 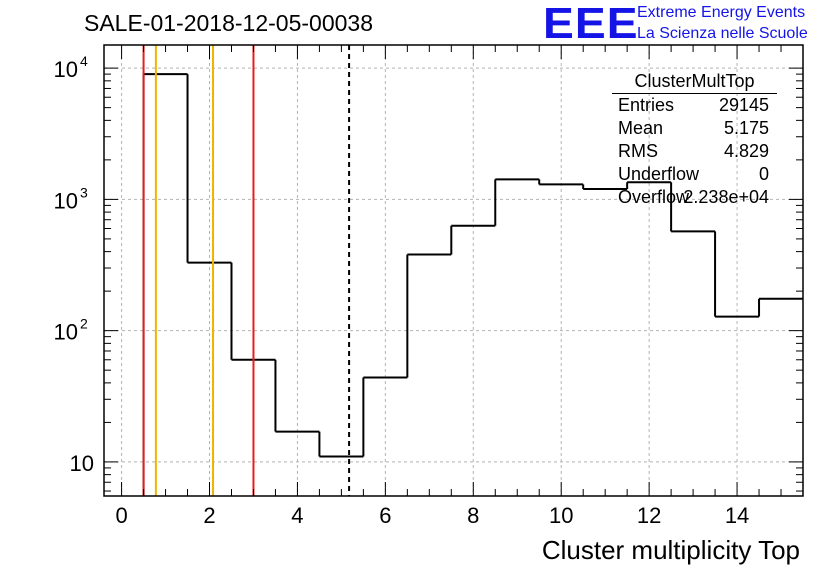 I want to click on stats-label: Mean, so click(x=641, y=128).